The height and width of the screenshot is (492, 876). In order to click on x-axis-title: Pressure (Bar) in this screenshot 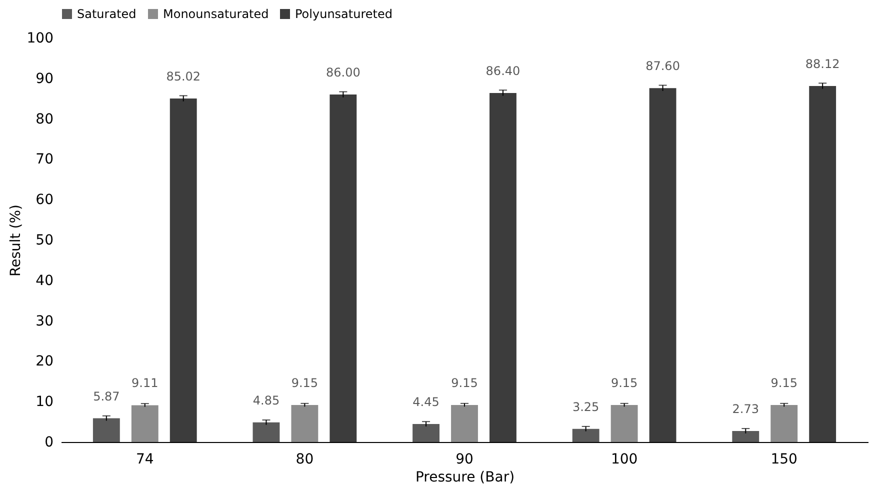, I will do `click(465, 478)`.